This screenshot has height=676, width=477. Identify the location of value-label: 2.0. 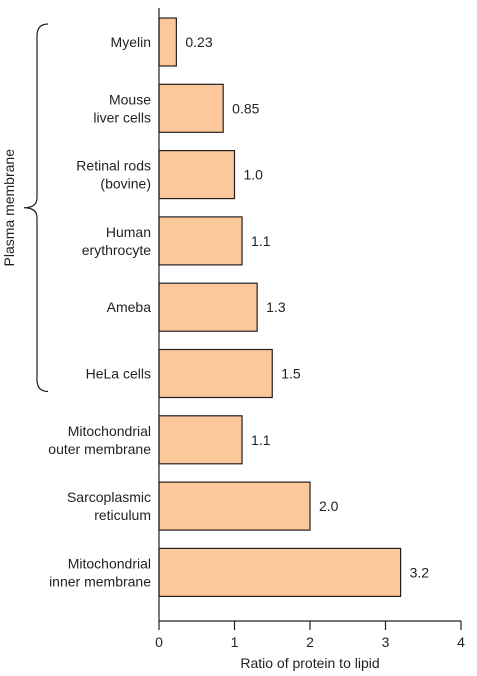
(329, 506).